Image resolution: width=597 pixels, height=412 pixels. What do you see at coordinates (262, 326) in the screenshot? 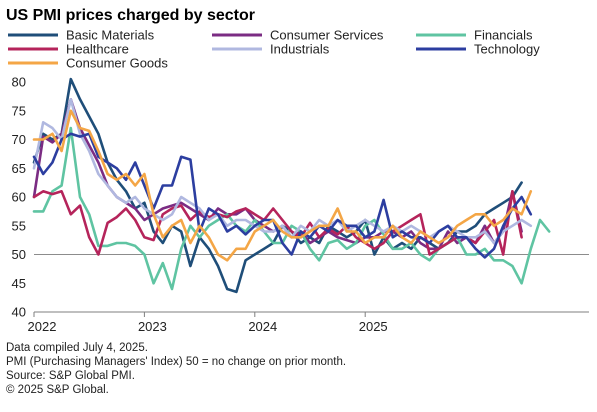
I see `x-tick-label: 2024` at bounding box center [262, 326].